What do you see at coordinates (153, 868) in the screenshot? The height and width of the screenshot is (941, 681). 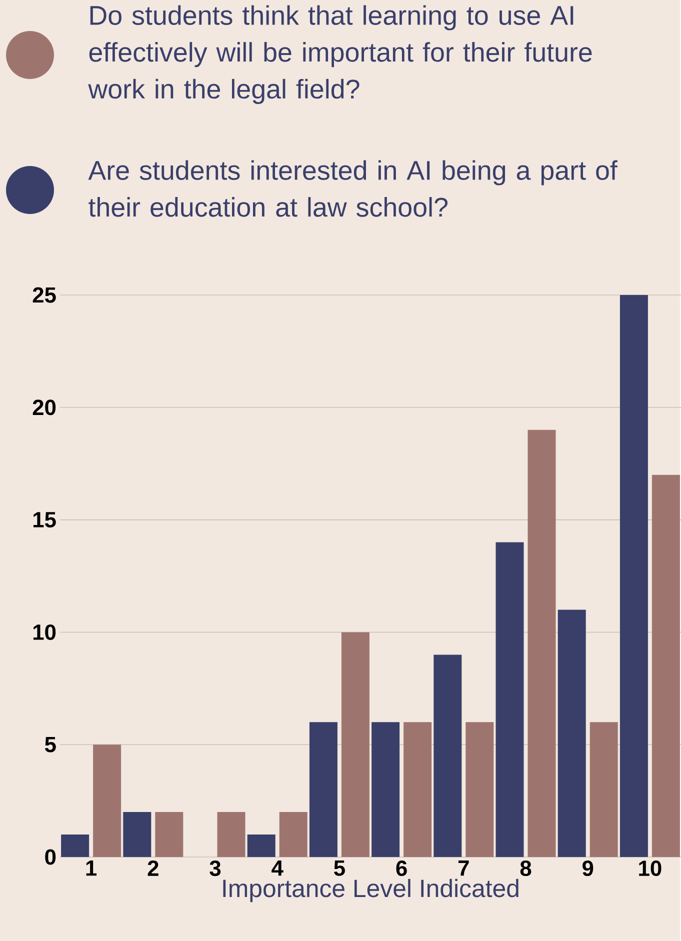 I see `x-tick-label: 2` at bounding box center [153, 868].